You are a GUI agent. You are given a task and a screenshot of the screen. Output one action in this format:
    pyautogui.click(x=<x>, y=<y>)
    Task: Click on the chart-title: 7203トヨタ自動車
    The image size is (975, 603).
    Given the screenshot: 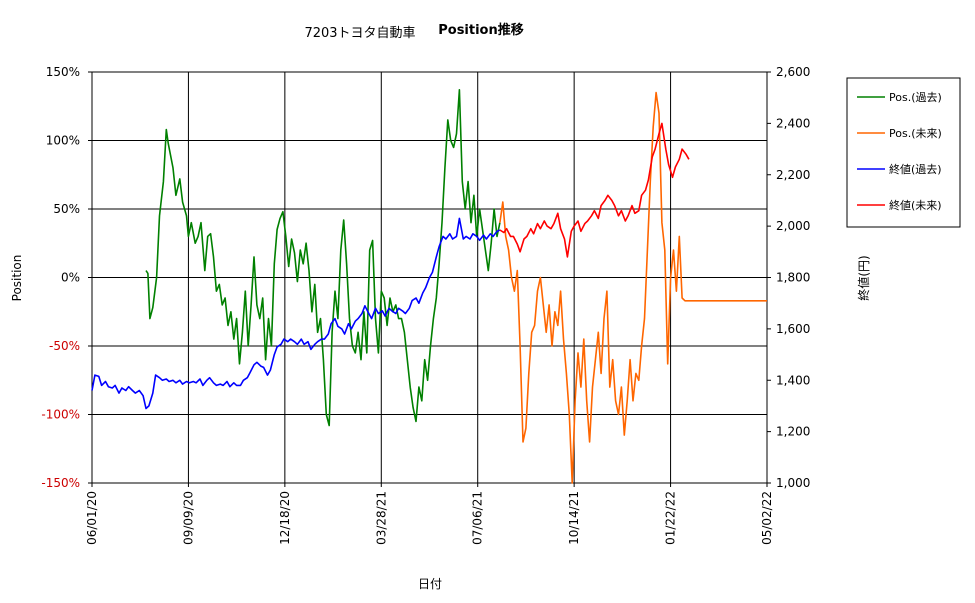 What is the action you would take?
    pyautogui.click(x=359, y=33)
    